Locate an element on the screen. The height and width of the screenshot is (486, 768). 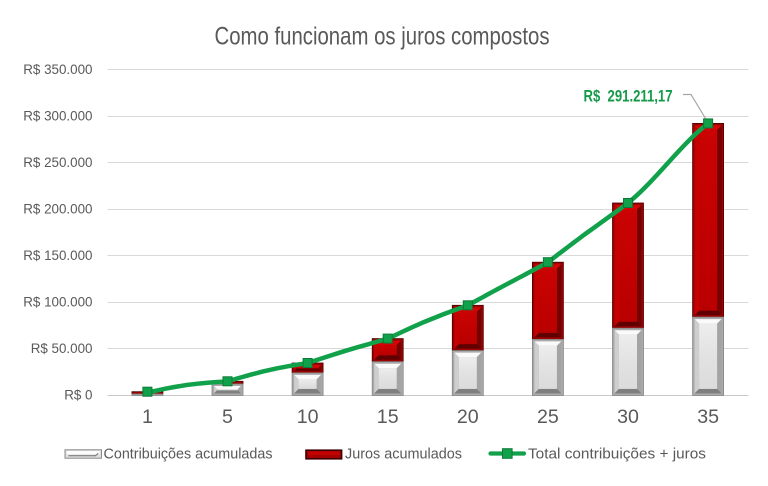
svg-text: R$ 200.000 is located at coordinates (57, 209).